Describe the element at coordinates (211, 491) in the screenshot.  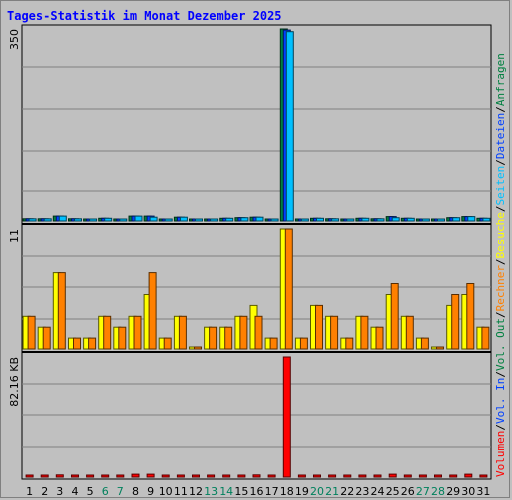
I see `x-tick-label-day-13: 13` at that location.